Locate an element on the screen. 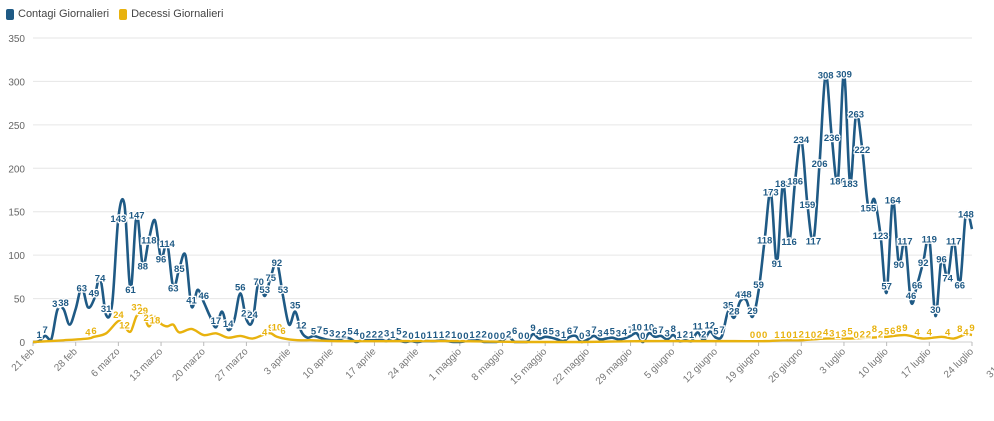 This screenshot has height=421, width=994. legend-label-contagi: Contagi Giornalieri is located at coordinates (64, 14).